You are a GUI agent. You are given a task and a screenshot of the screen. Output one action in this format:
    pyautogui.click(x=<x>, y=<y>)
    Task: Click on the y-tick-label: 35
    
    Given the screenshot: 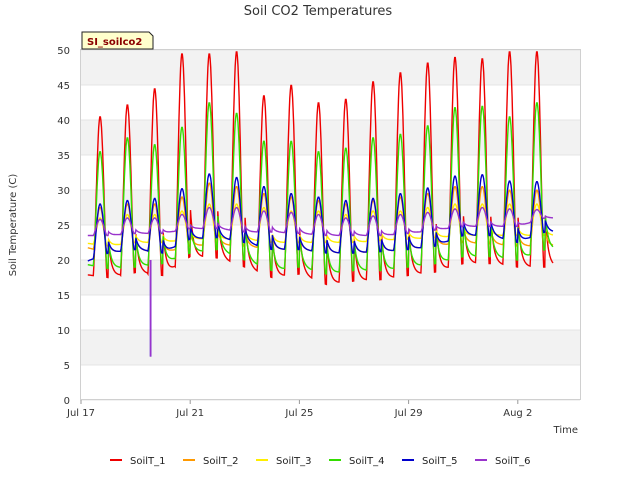 What is the action you would take?
    pyautogui.click(x=63, y=156)
    